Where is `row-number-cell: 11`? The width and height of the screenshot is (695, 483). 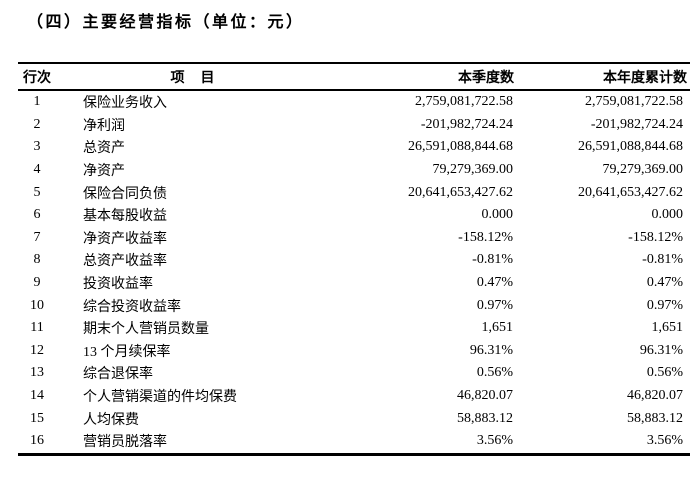
row-number-cell: 11 is located at coordinates (37, 328).